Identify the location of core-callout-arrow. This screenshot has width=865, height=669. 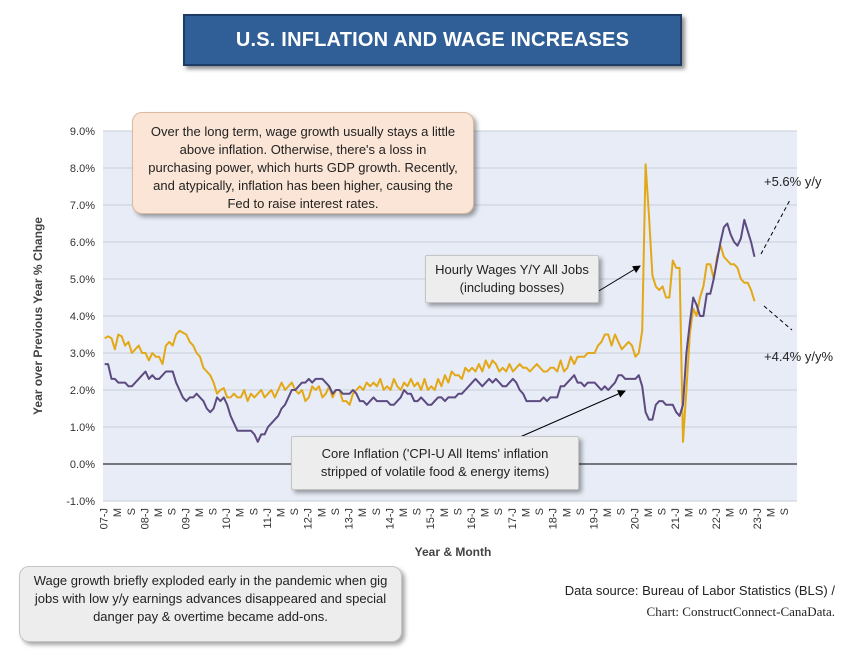
(572, 414).